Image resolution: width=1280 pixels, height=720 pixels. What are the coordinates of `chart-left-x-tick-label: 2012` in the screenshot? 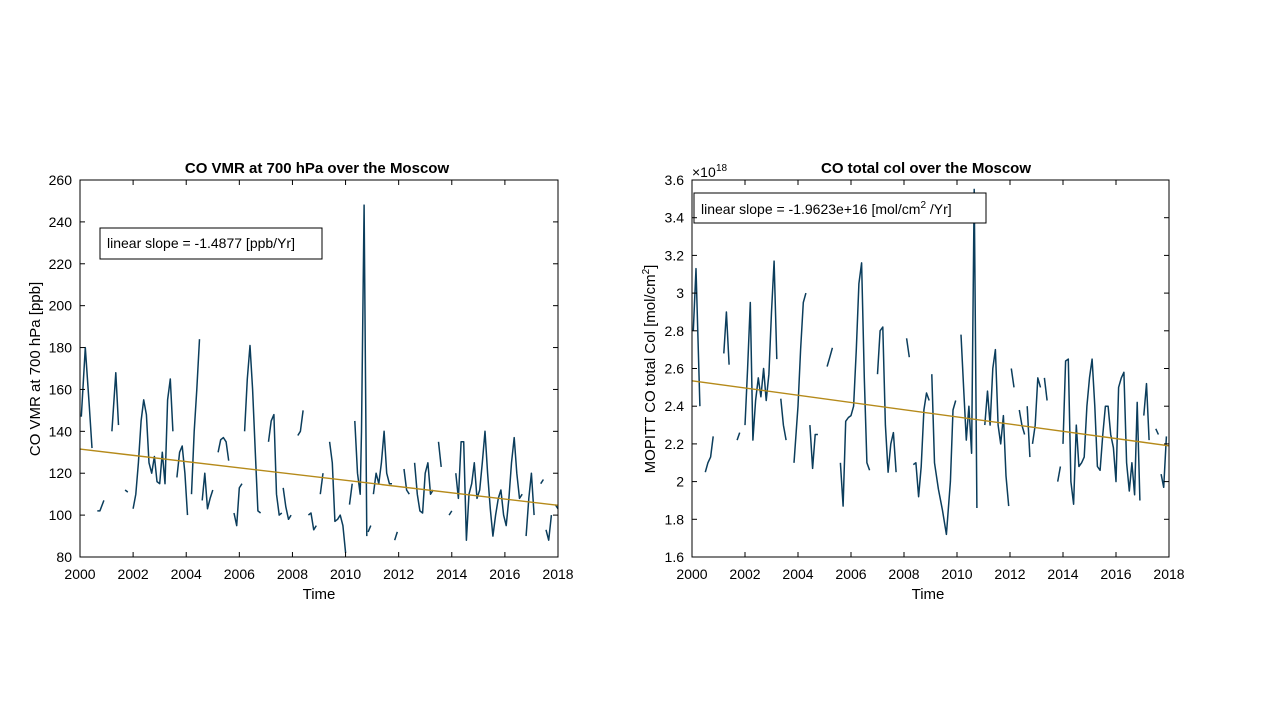 It's located at (398, 574).